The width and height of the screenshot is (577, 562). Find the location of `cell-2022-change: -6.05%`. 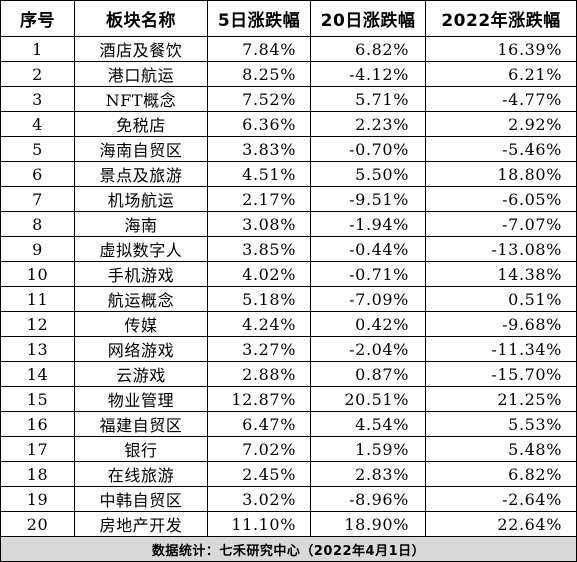

cell-2022-change: -6.05% is located at coordinates (501, 199).